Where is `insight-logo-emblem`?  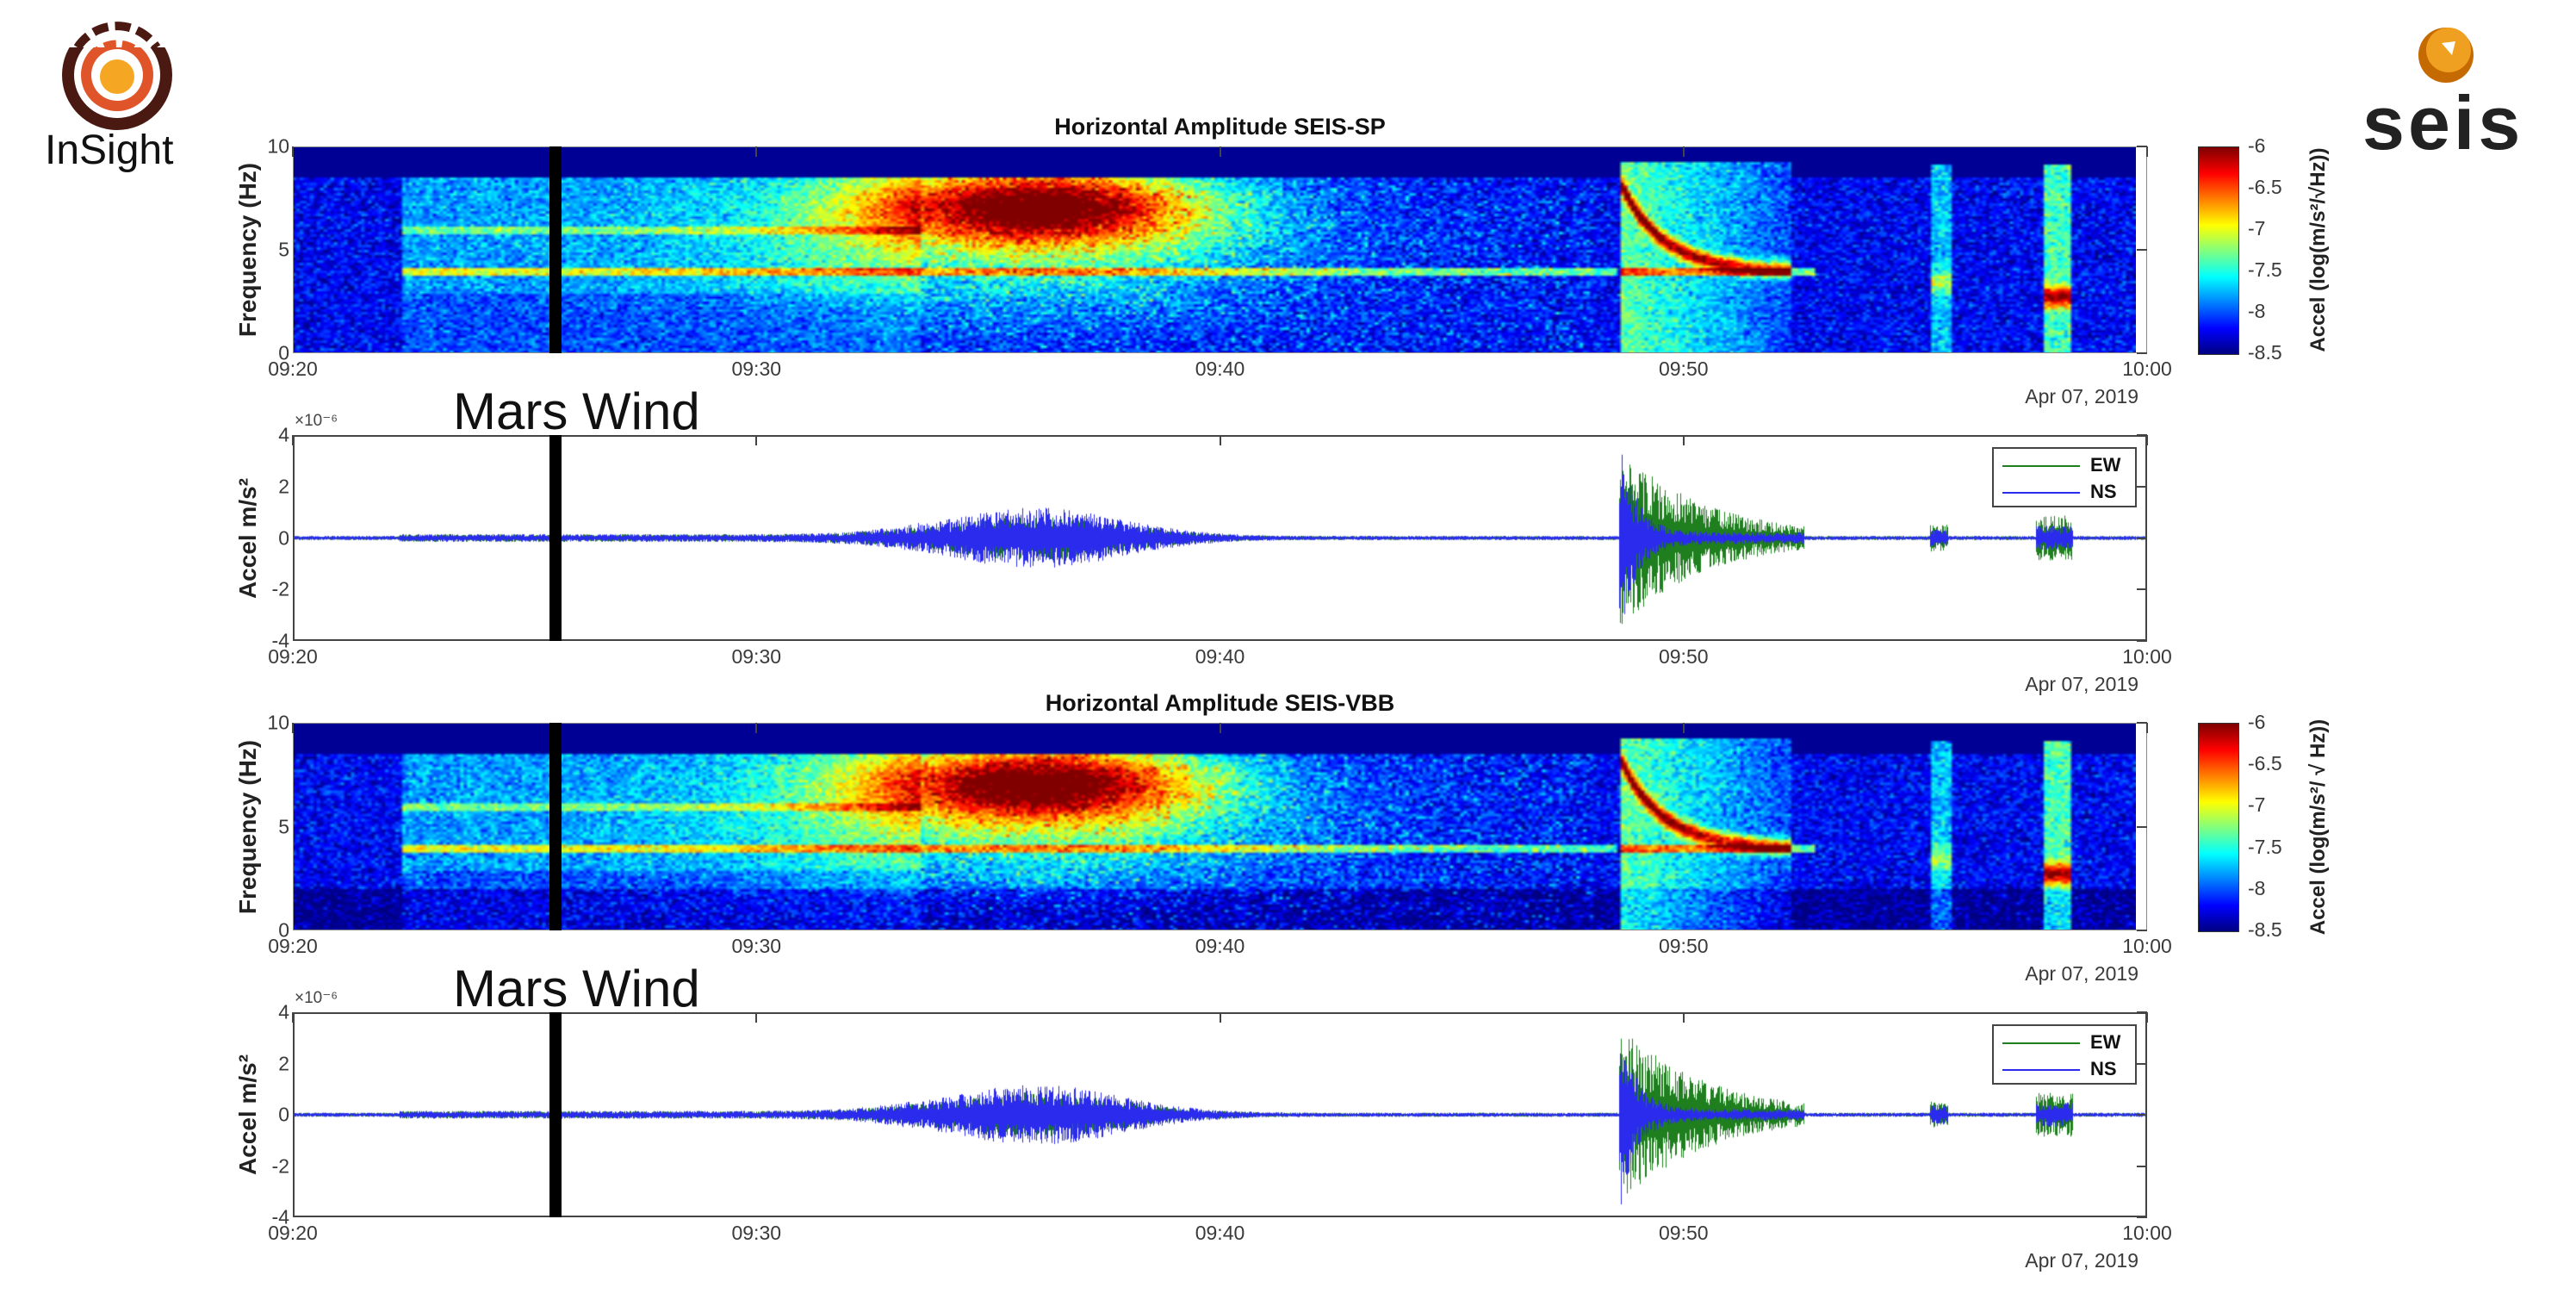 insight-logo-emblem is located at coordinates (117, 71).